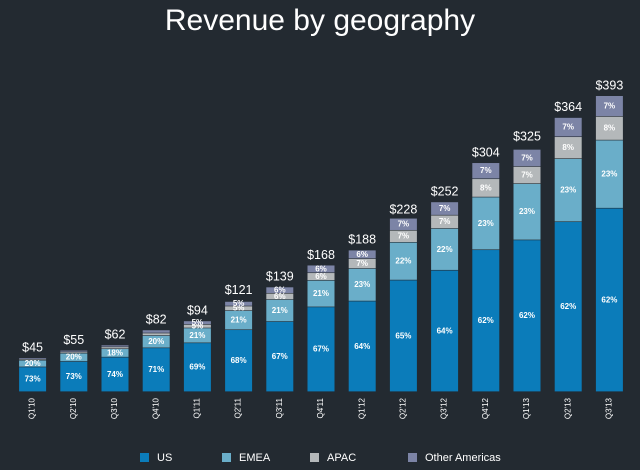 This screenshot has width=640, height=470. What do you see at coordinates (486, 152) in the screenshot?
I see `total-label: $304` at bounding box center [486, 152].